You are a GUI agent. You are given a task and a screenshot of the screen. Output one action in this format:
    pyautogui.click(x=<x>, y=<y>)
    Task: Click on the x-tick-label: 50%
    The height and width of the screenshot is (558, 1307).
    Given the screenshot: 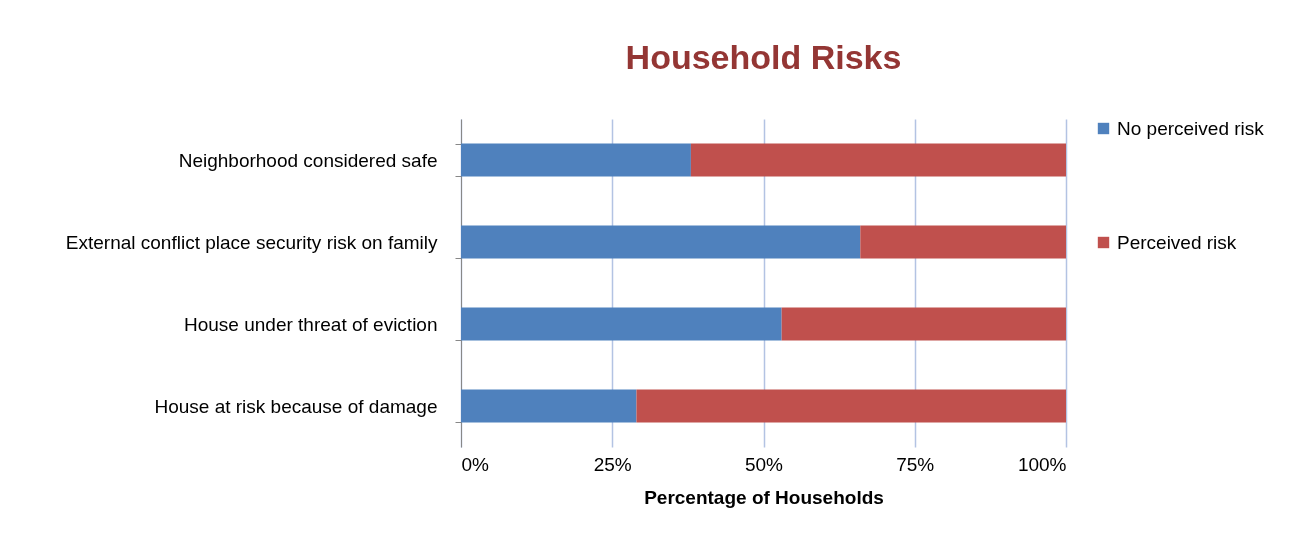 What is the action you would take?
    pyautogui.click(x=764, y=464)
    